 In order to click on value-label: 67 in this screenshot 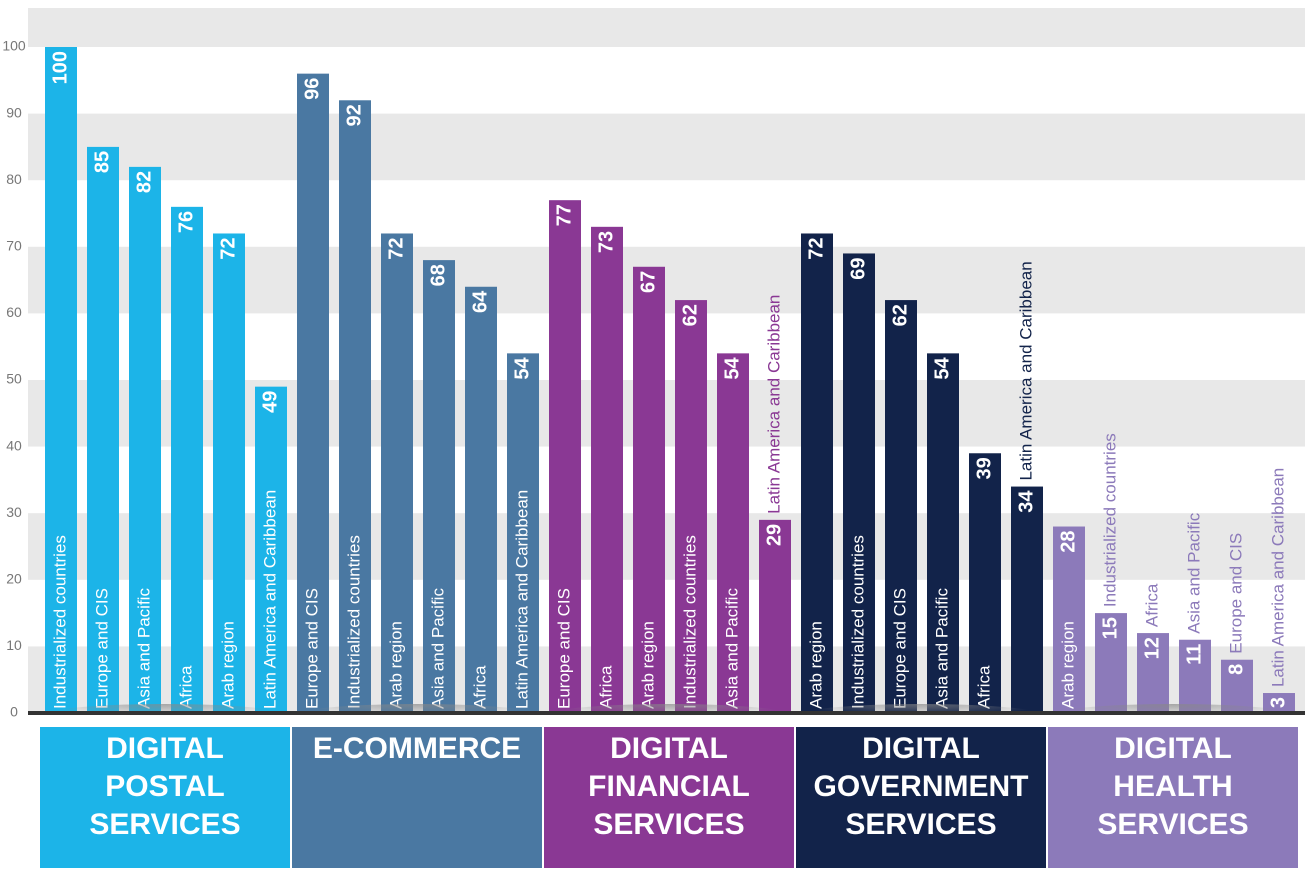, I will do `click(648, 282)`.